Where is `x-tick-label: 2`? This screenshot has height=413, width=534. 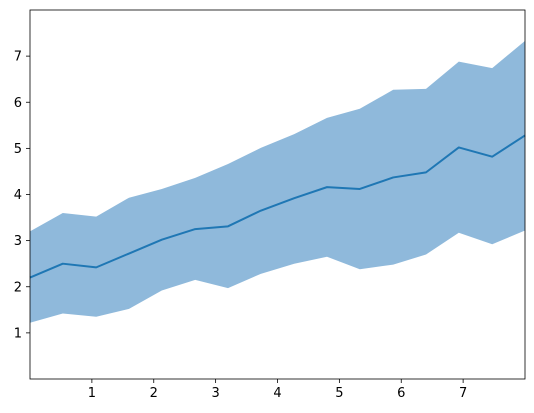 x-tick-label: 2 is located at coordinates (154, 393).